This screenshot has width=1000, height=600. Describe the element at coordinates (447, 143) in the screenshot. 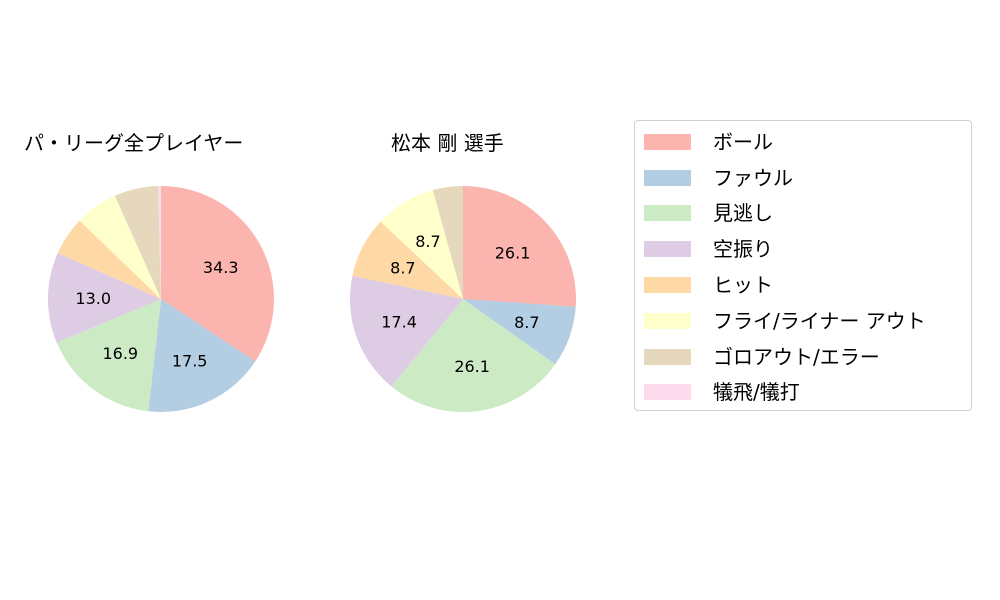

I see `right-chart-title: 松本 剛 選手` at that location.